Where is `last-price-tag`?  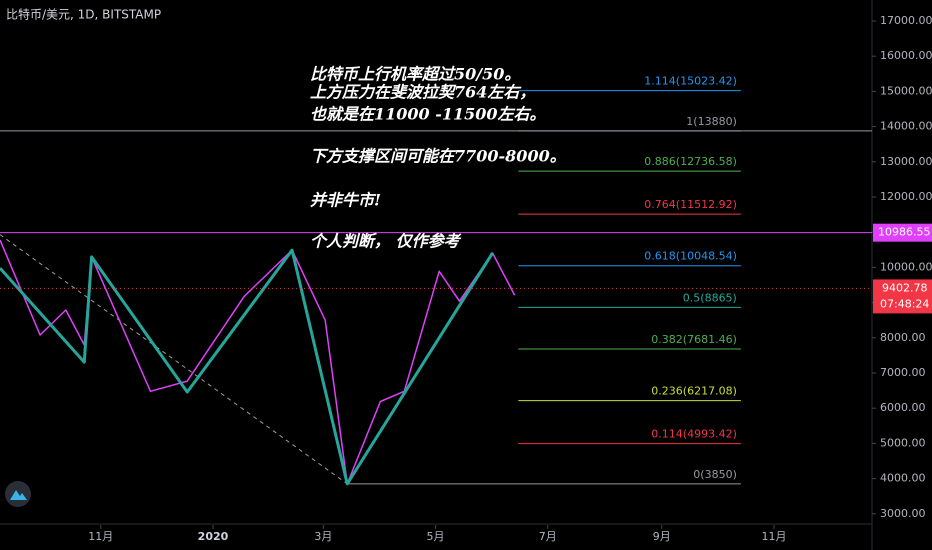
last-price-tag is located at coordinates (902, 296).